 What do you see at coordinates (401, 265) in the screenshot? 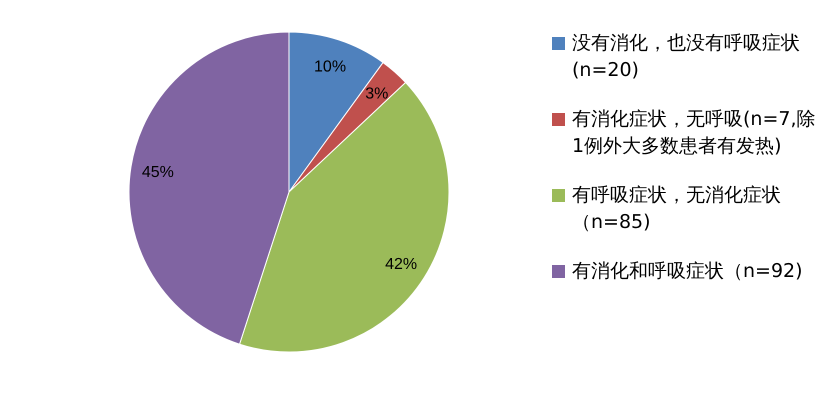
I see `data-label: 42%` at bounding box center [401, 265].